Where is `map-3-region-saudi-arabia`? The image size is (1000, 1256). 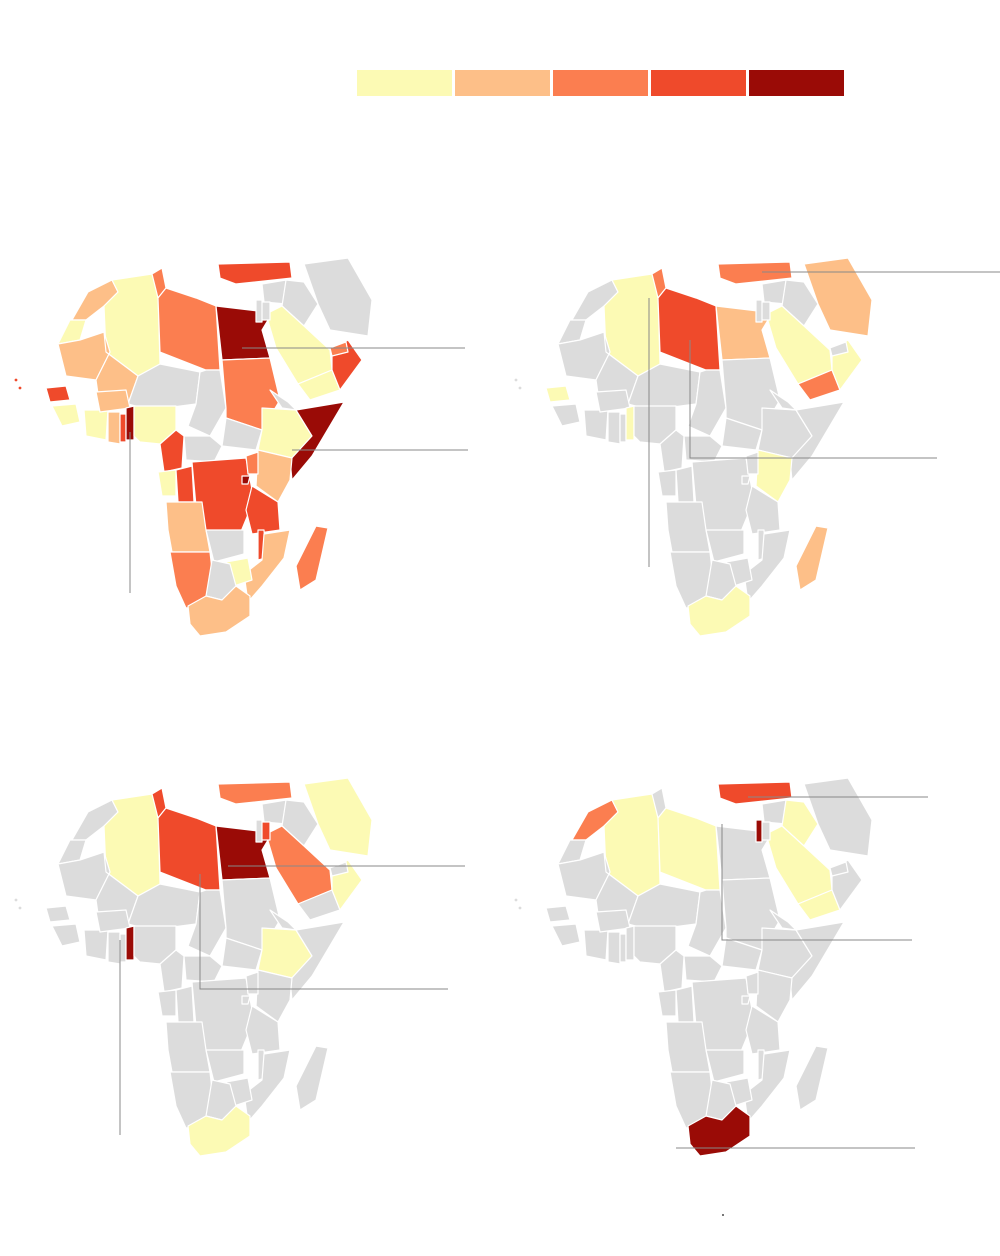
map-3-region-saudi-arabia is located at coordinates (299, 865).